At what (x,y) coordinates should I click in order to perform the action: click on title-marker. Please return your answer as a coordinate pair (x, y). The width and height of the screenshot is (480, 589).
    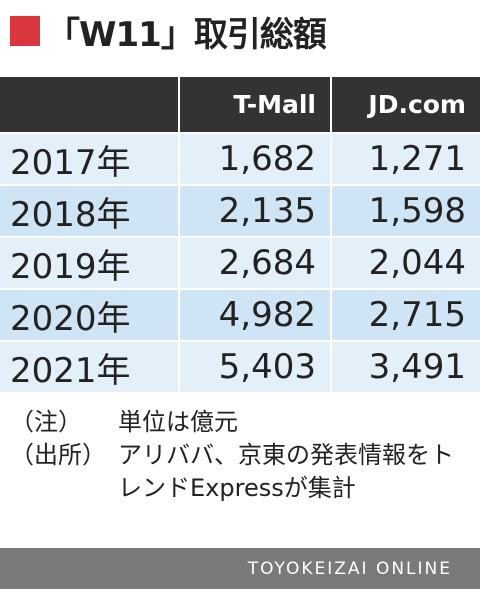
    Looking at the image, I should click on (25, 31).